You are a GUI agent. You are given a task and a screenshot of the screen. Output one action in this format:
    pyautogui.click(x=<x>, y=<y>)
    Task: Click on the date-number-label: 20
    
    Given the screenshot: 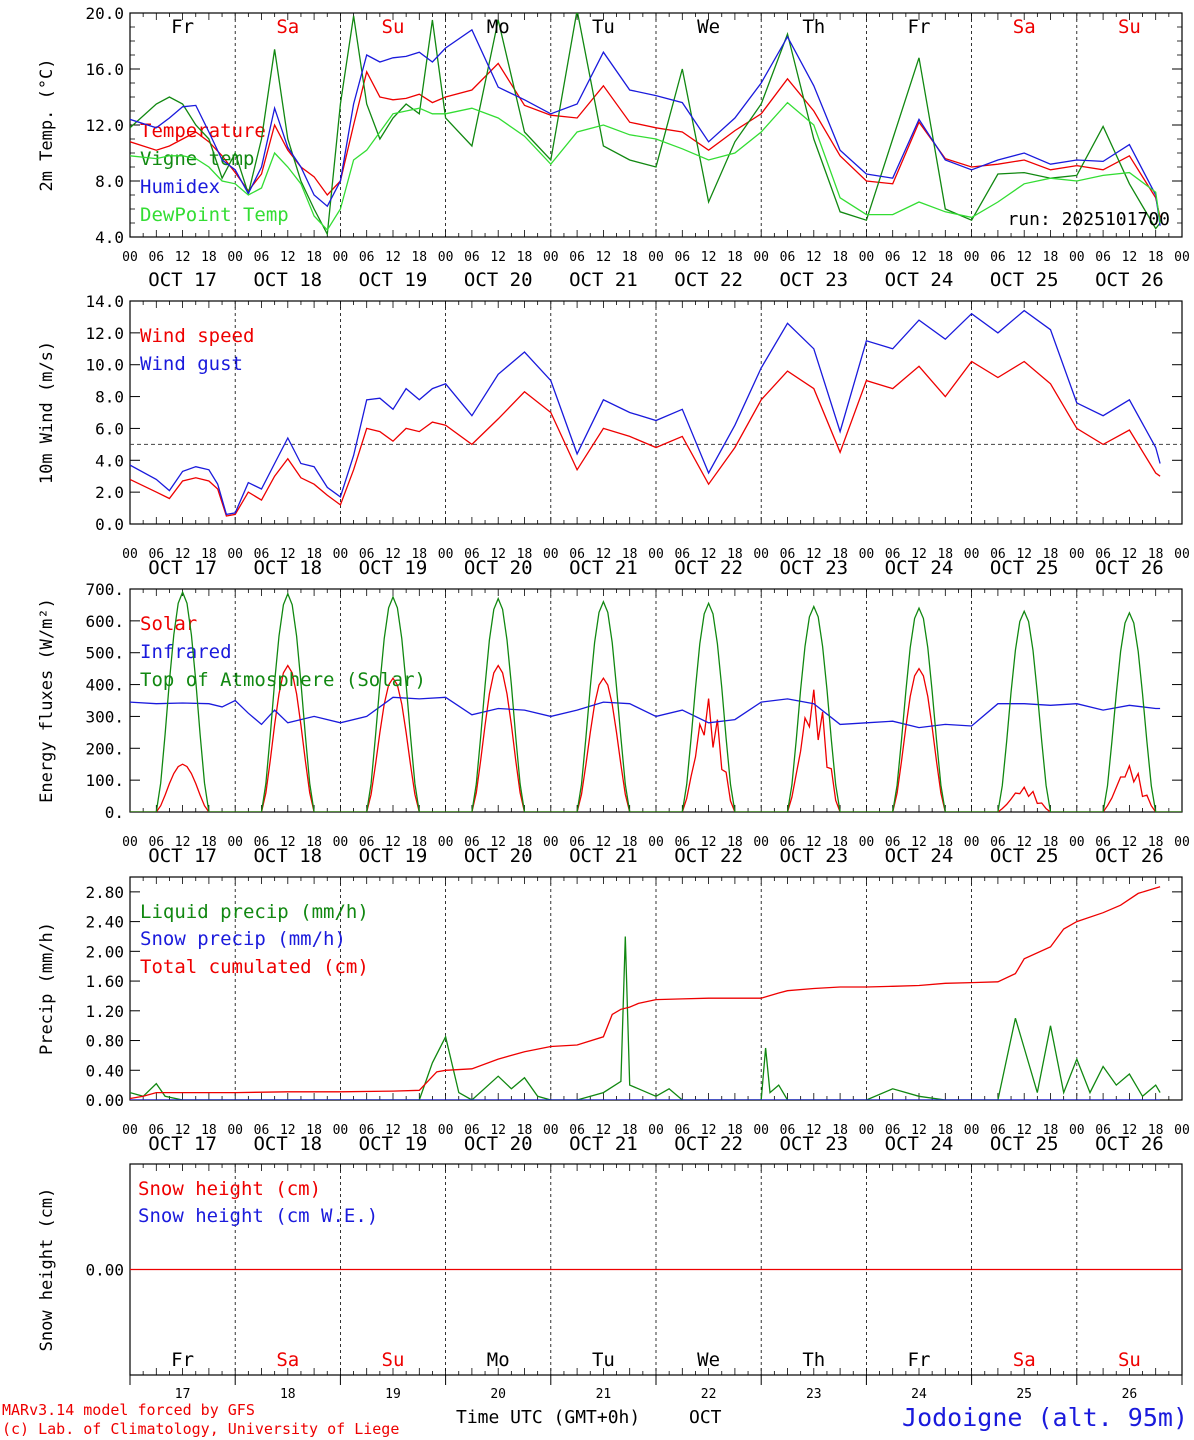 What is the action you would take?
    pyautogui.click(x=498, y=1394)
    